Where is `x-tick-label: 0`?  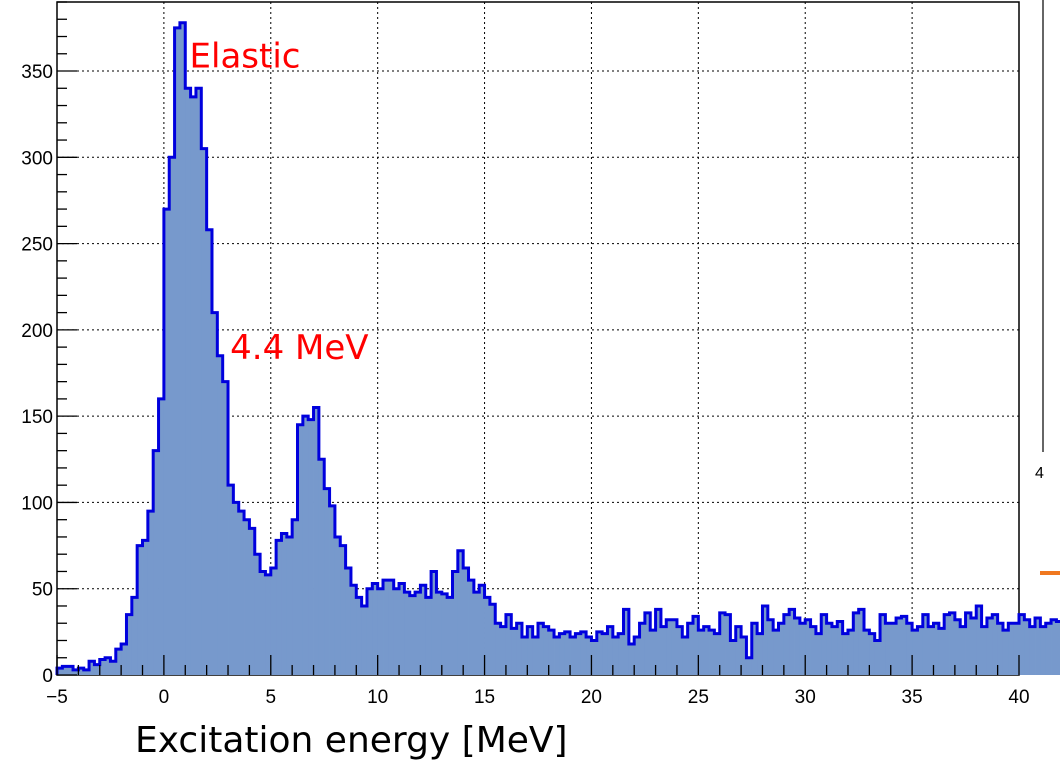 x-tick-label: 0 is located at coordinates (164, 697).